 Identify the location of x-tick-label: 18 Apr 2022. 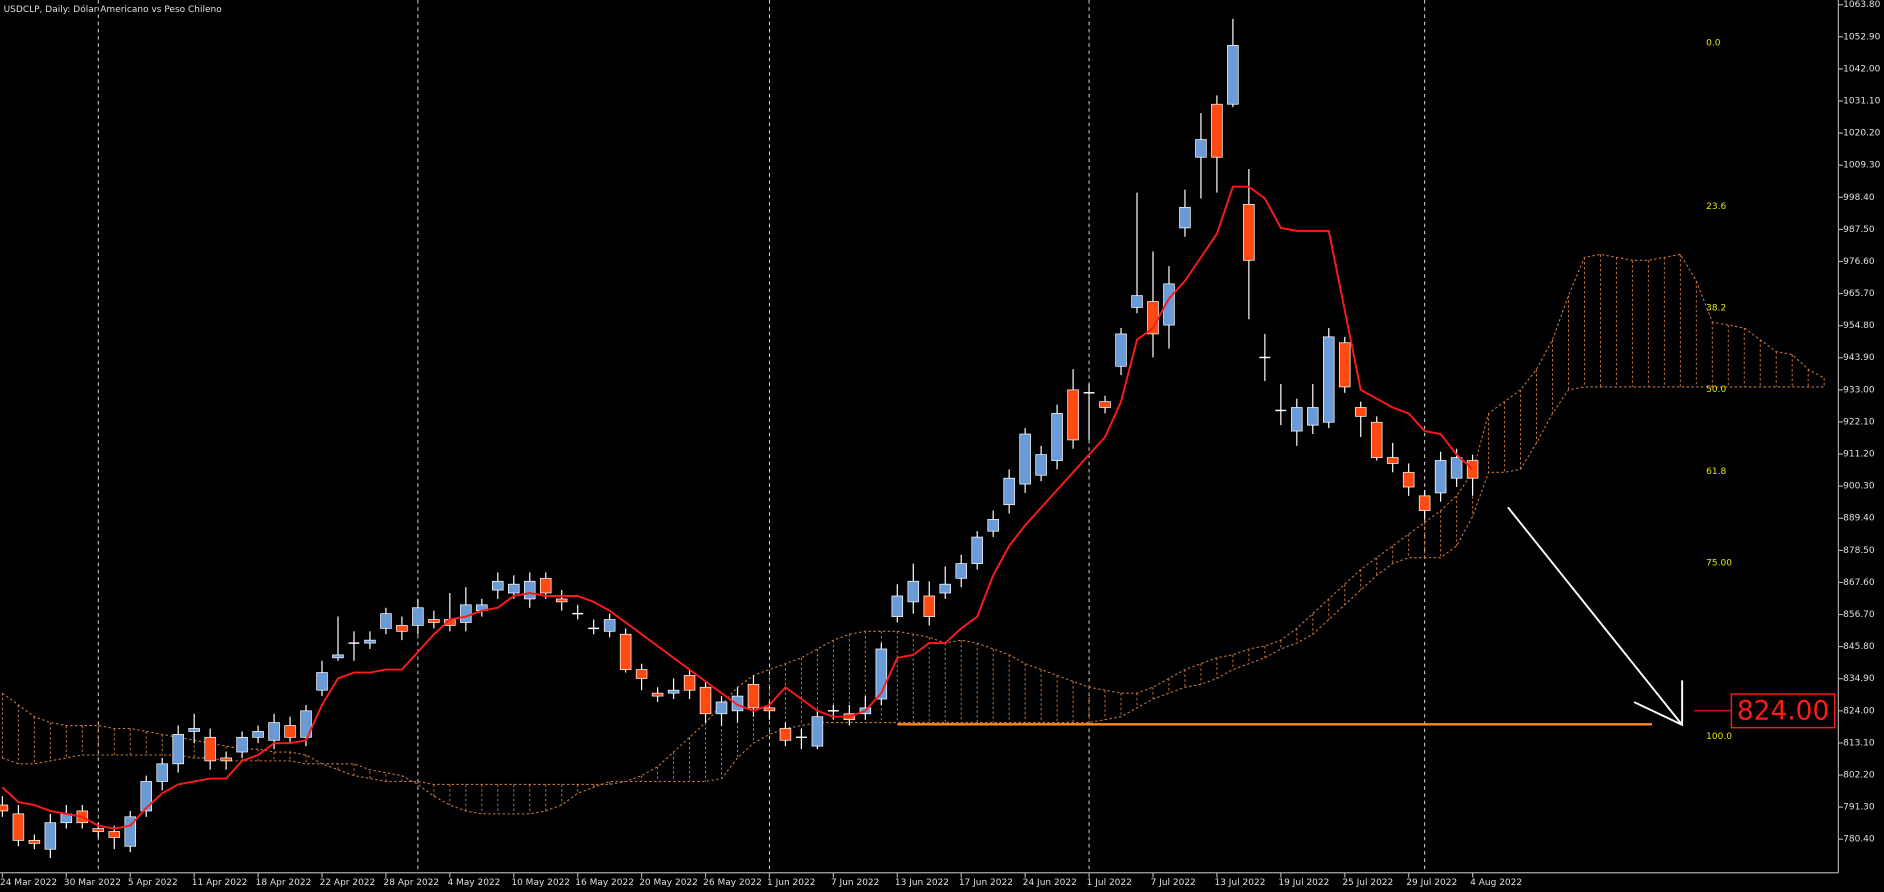
(284, 883).